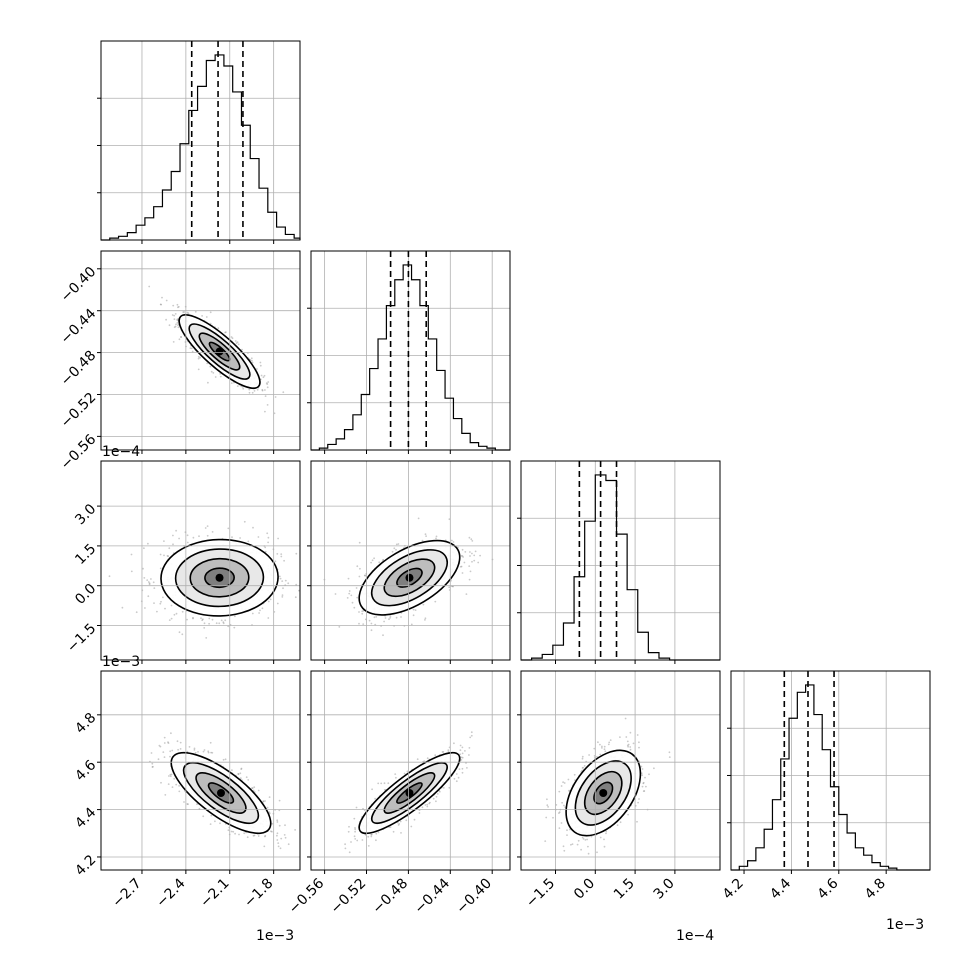 The height and width of the screenshot is (970, 970). Describe the element at coordinates (219, 351) in the screenshot. I see `density-peak` at that location.